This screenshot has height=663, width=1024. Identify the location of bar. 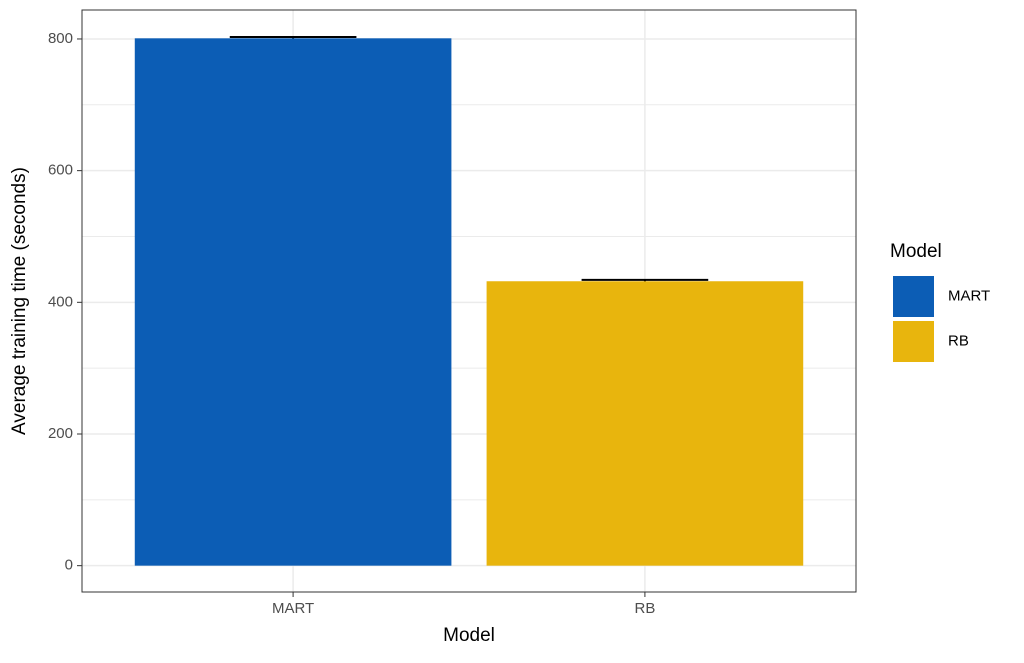
(645, 423).